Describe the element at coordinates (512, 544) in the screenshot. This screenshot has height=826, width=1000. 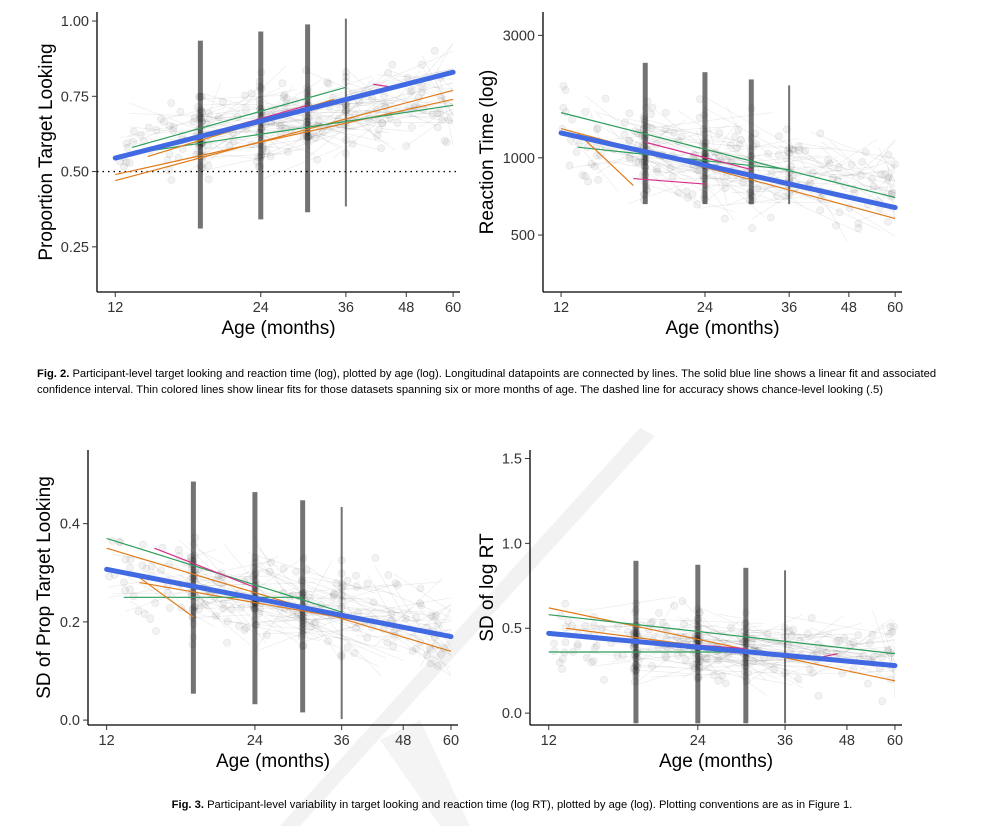
I see `y-tick-label: 1.0` at that location.